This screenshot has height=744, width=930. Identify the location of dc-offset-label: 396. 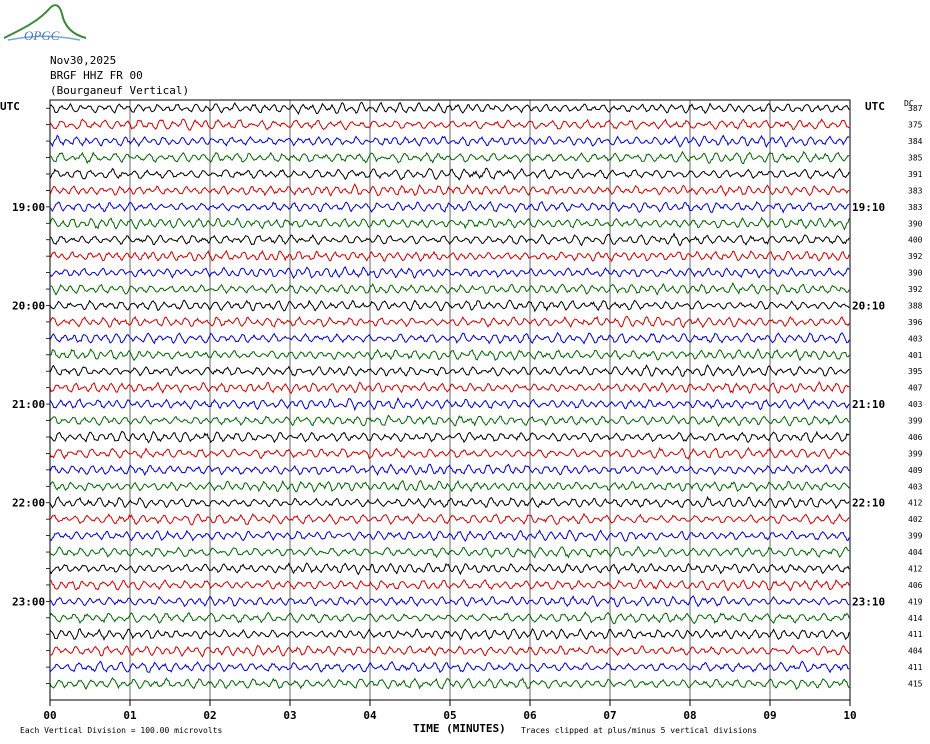
(915, 322).